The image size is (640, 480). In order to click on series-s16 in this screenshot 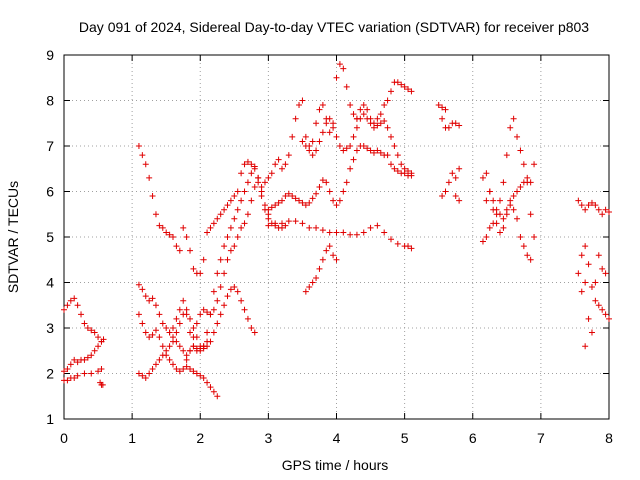, I will do `click(321, 269)`.